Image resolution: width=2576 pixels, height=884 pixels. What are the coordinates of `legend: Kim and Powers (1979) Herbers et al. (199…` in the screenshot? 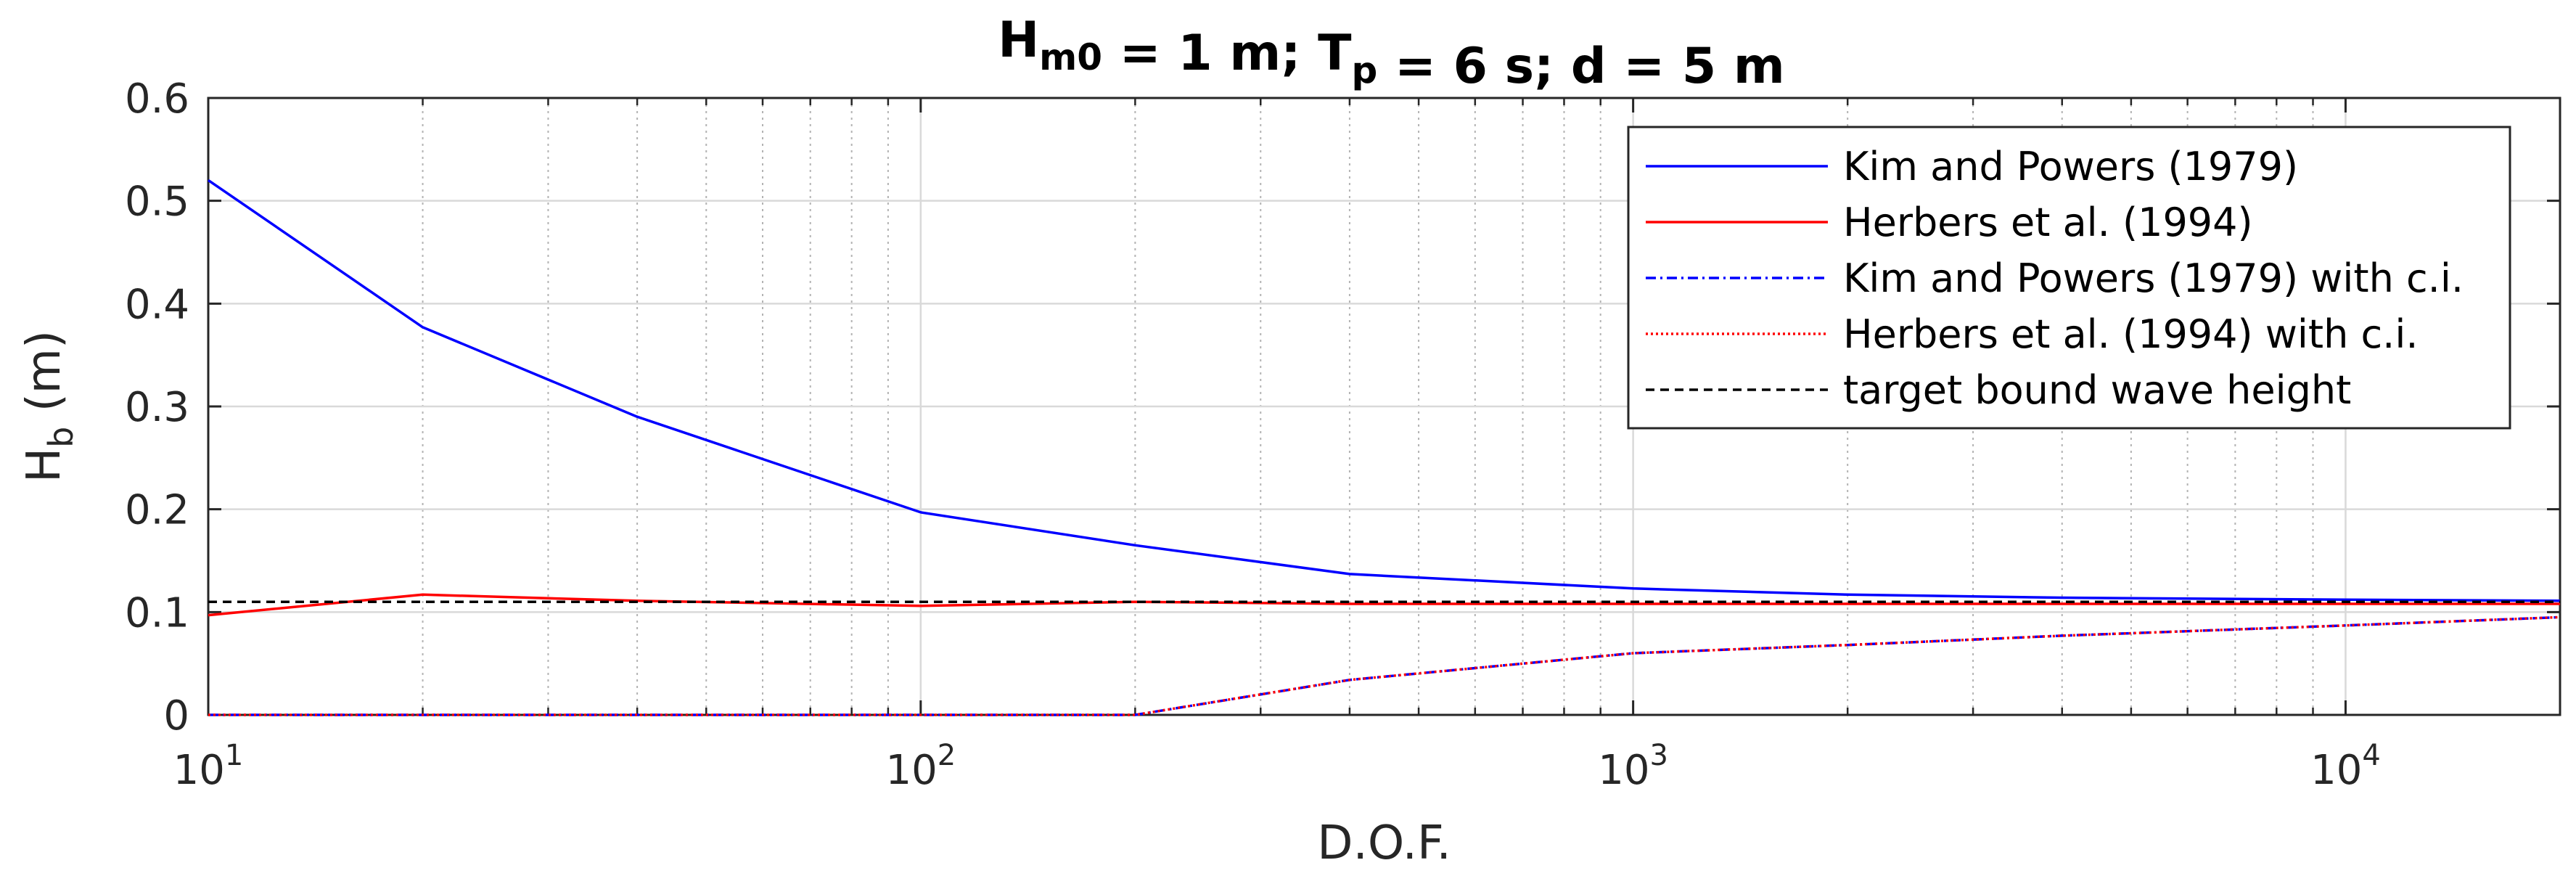 It's located at (2069, 278).